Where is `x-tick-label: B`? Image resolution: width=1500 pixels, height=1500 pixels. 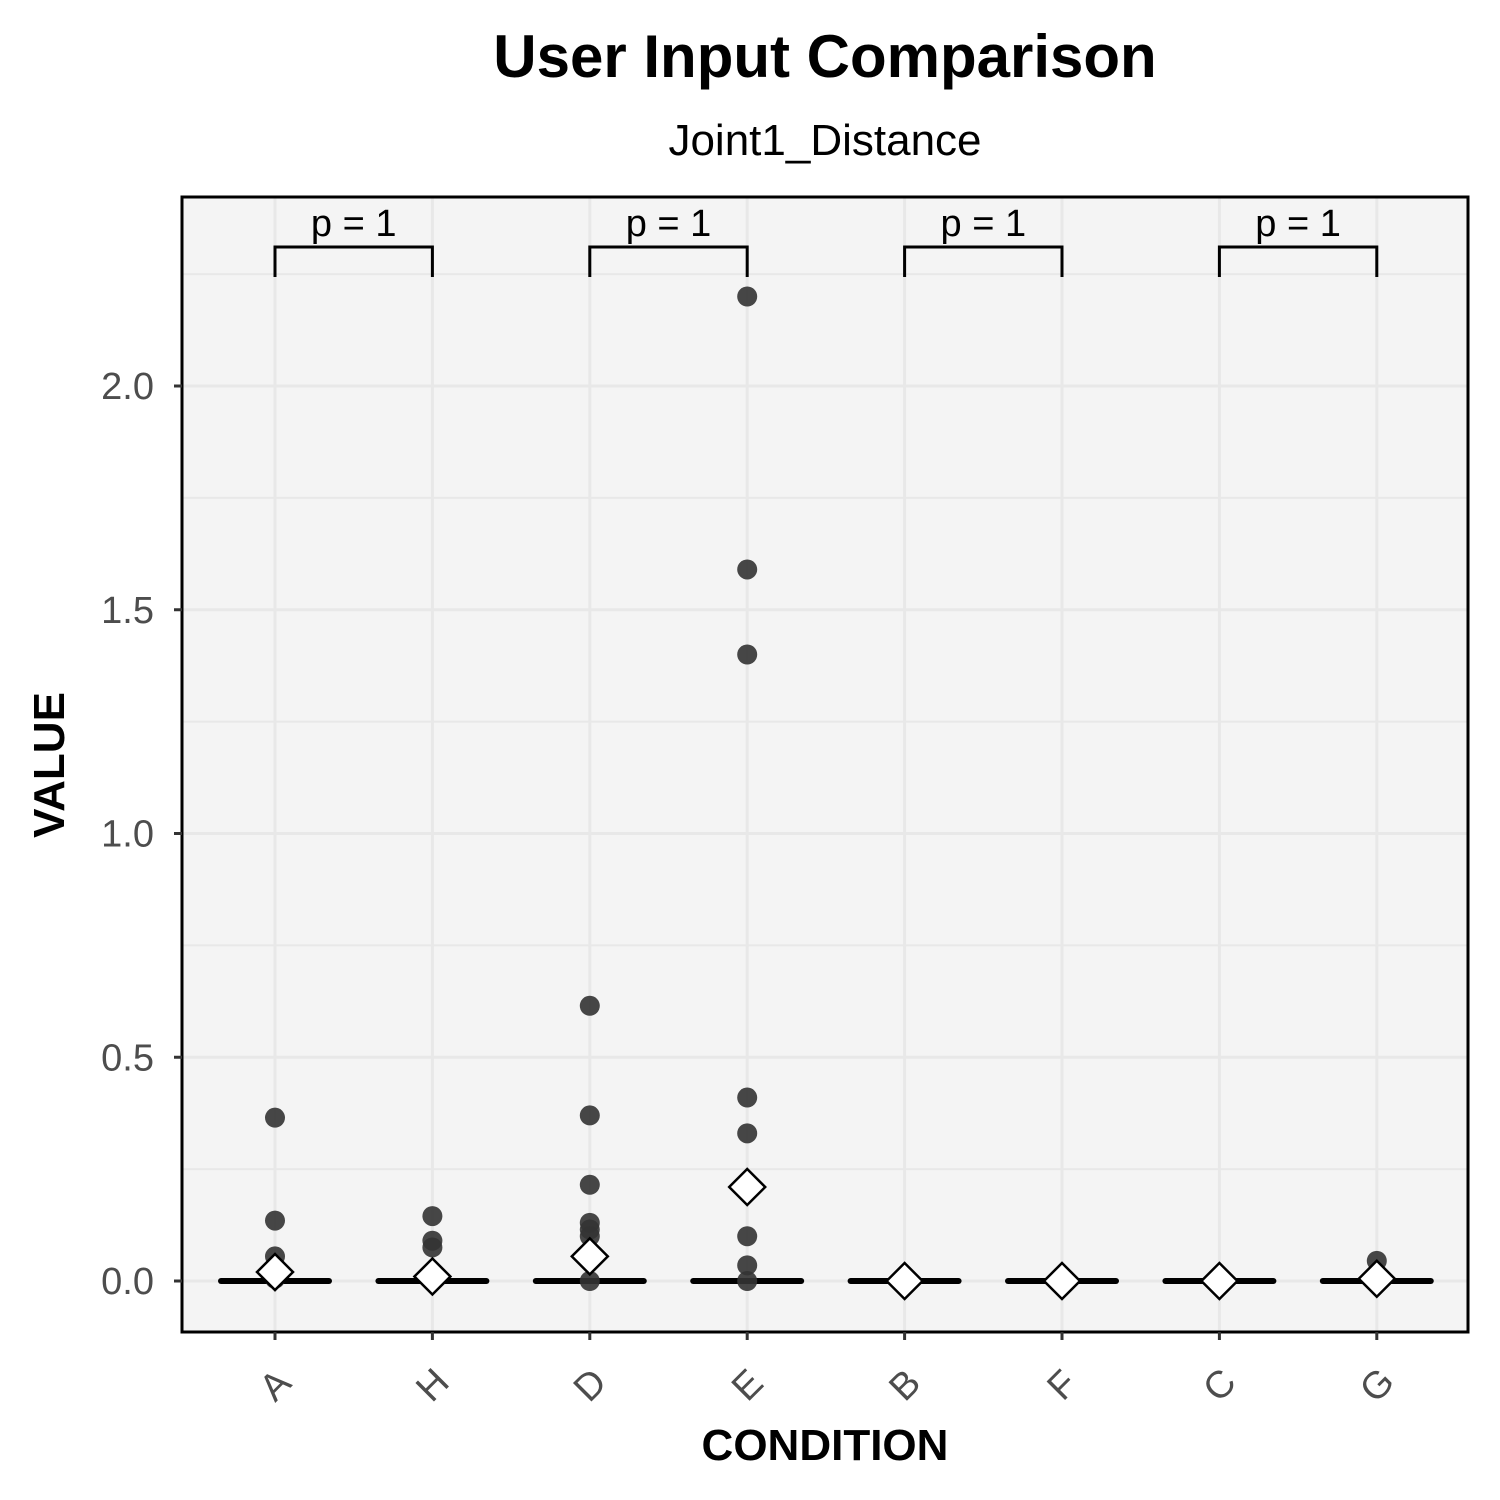 x-tick-label: B is located at coordinates (905, 1386).